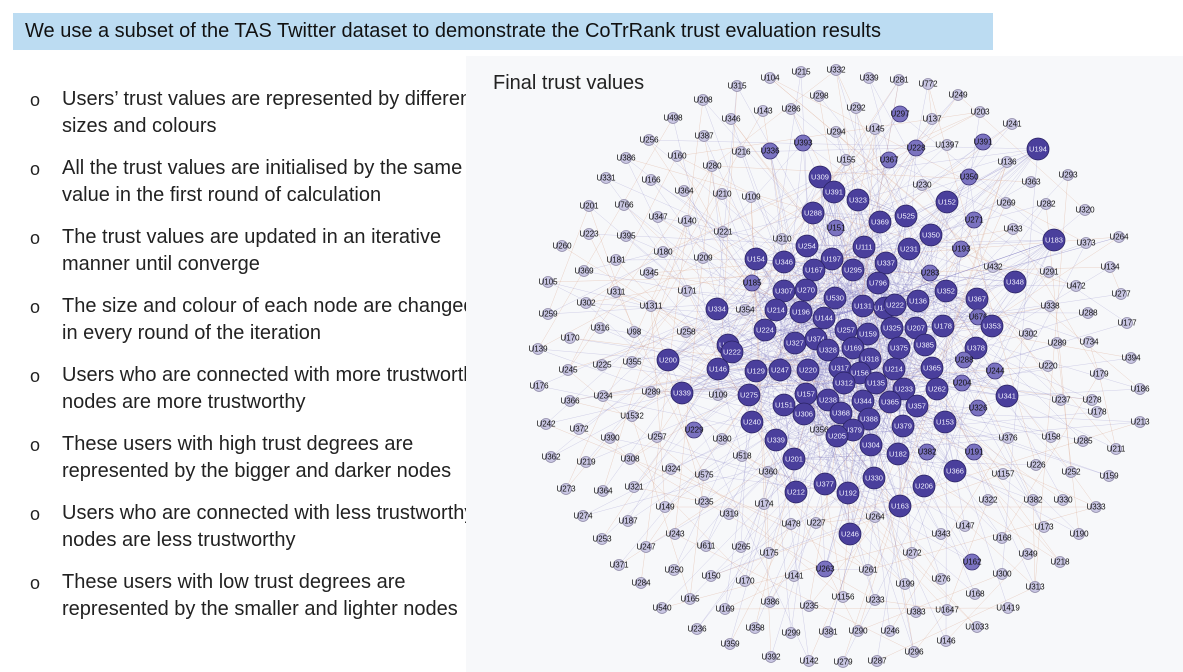  Describe the element at coordinates (841, 413) in the screenshot. I see `node-label: U368` at that location.